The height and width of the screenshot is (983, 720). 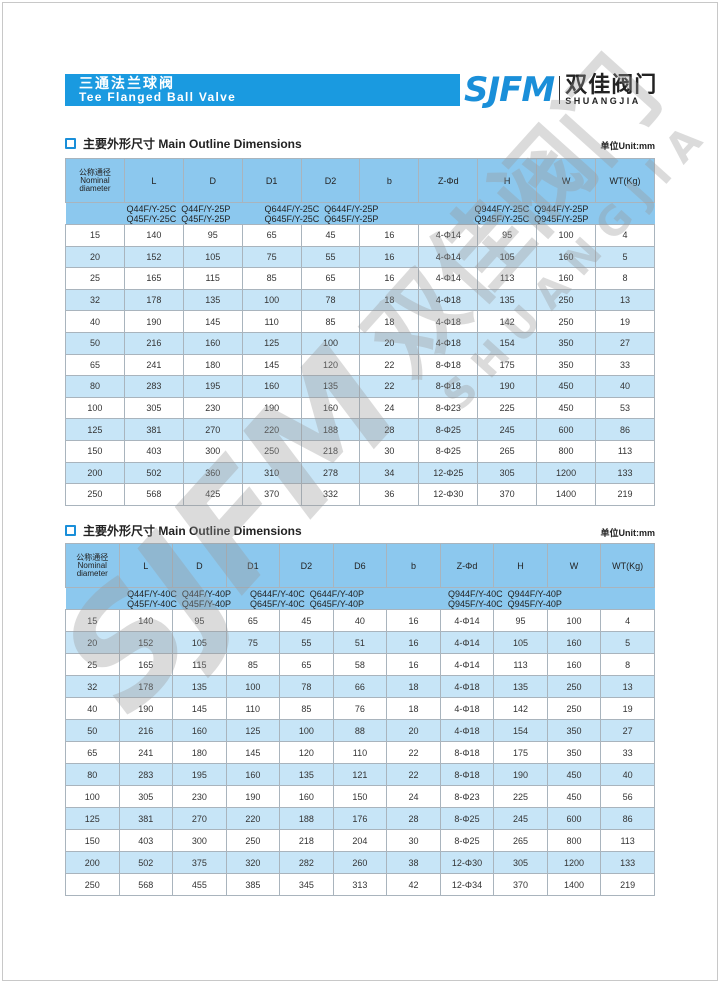 What do you see at coordinates (206, 219) in the screenshot?
I see `model-code: Q45F/Y-25P` at bounding box center [206, 219].